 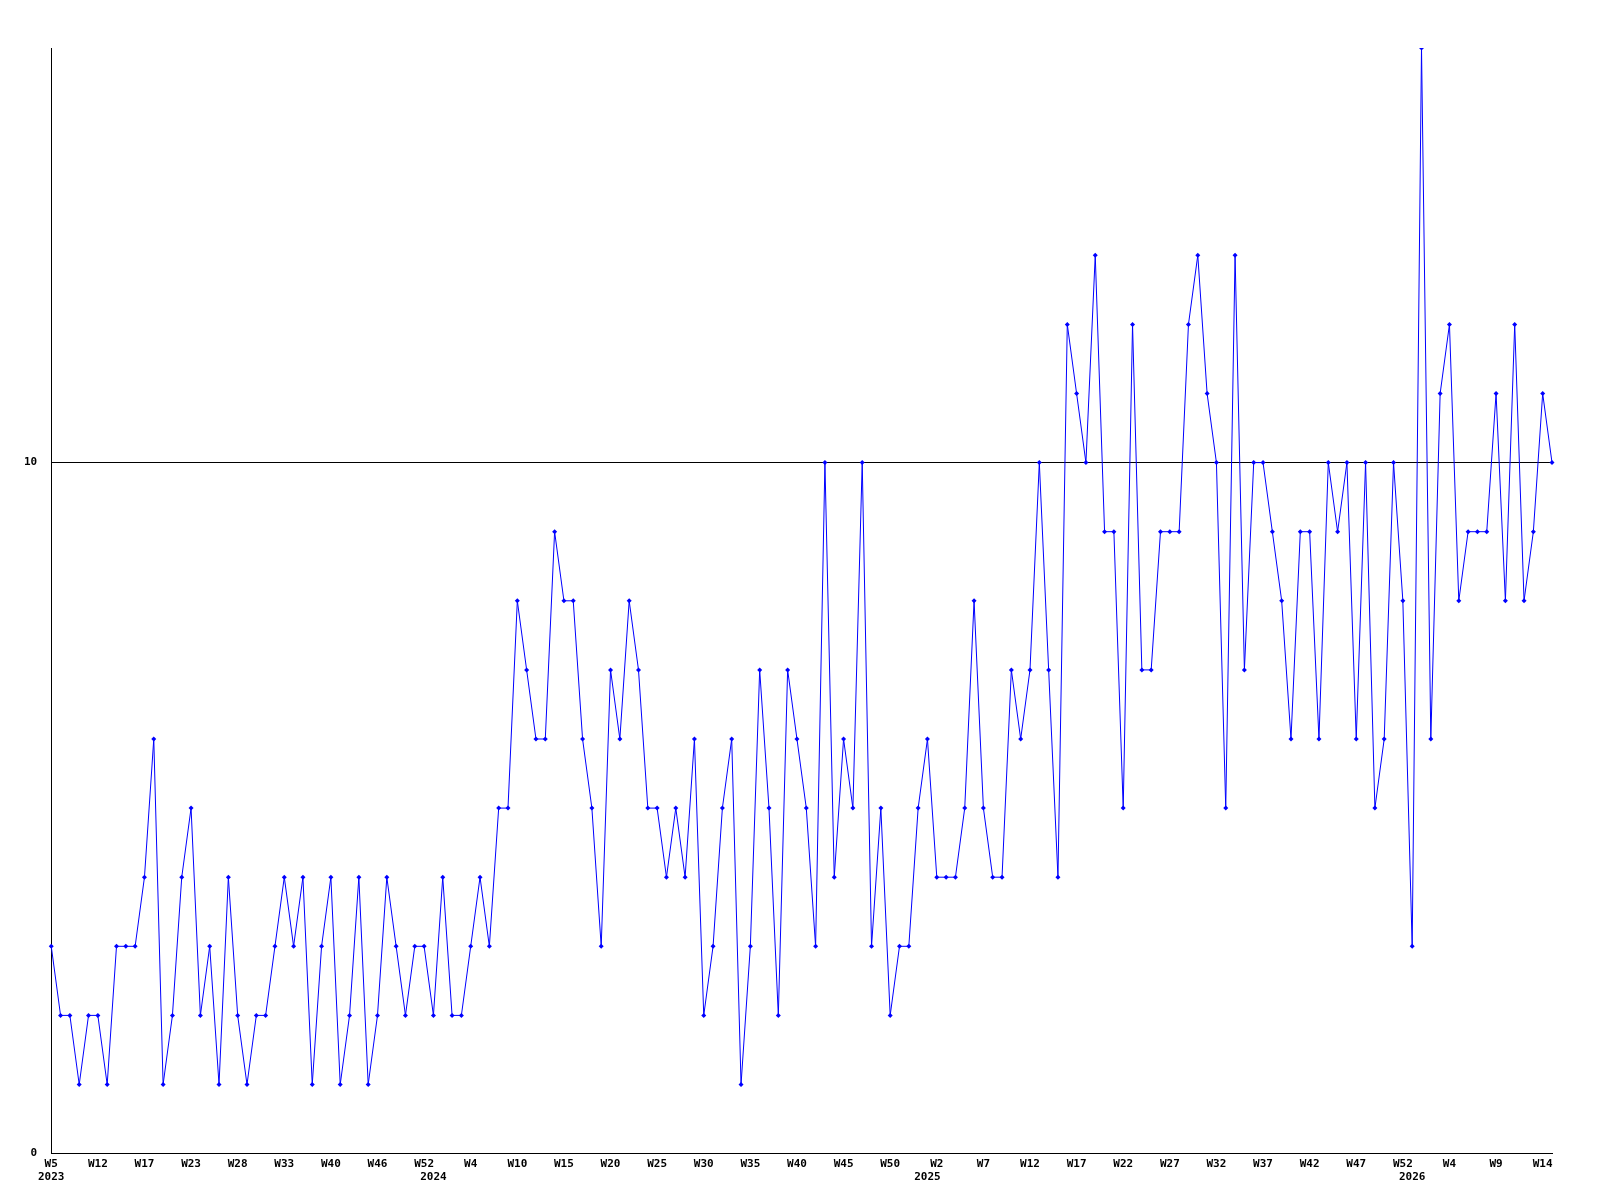 I want to click on x-tick-label: 2025, so click(x=927, y=1177).